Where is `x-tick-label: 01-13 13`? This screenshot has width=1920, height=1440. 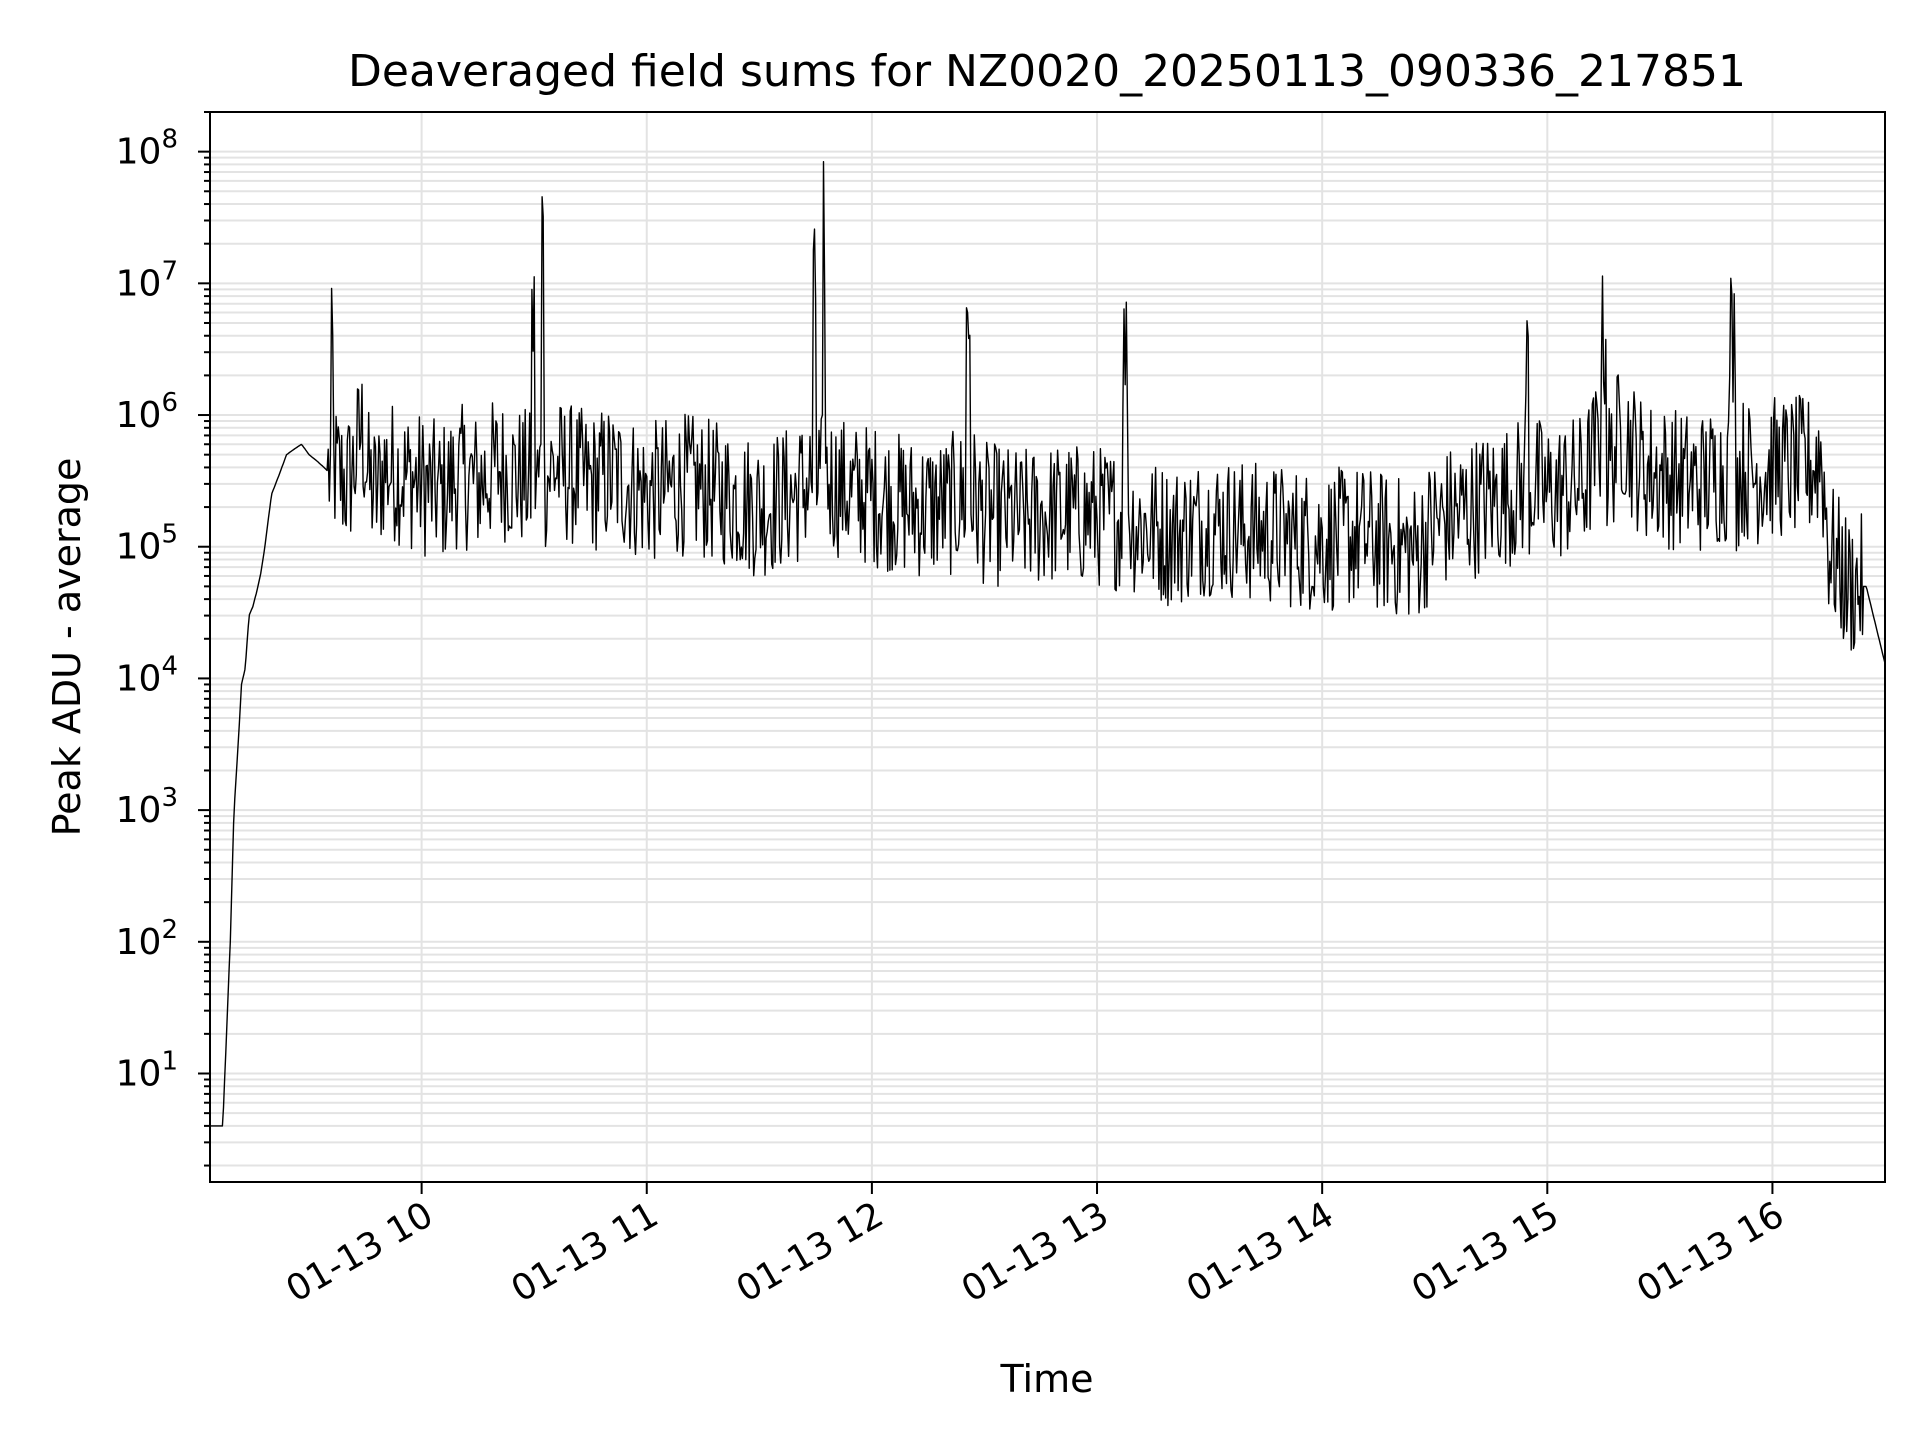
x-tick-label: 01-13 13 is located at coordinates (1035, 1252).